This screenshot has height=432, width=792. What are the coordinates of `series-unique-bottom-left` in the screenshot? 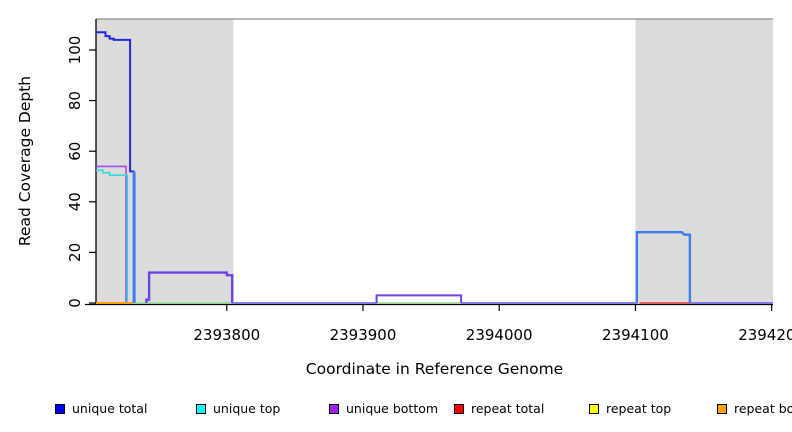 It's located at (111, 234).